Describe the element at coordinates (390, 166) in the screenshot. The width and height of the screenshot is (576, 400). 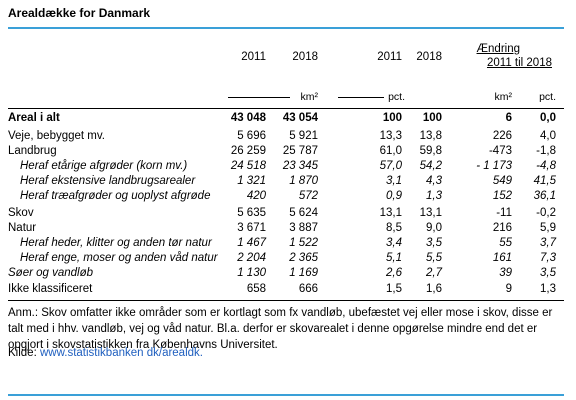
I see `cell: 57,0` at that location.